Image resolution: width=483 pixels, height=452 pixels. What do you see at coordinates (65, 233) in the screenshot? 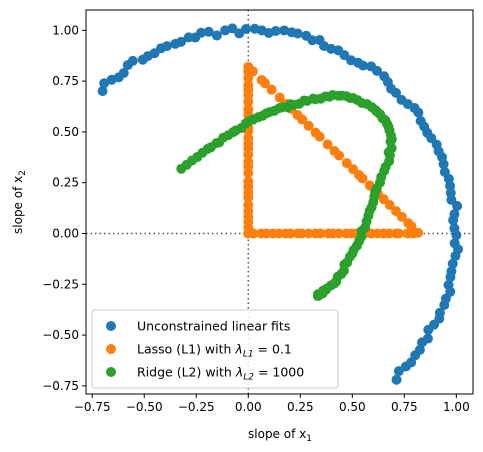
I see `y-tick-label: 0.00` at bounding box center [65, 233].